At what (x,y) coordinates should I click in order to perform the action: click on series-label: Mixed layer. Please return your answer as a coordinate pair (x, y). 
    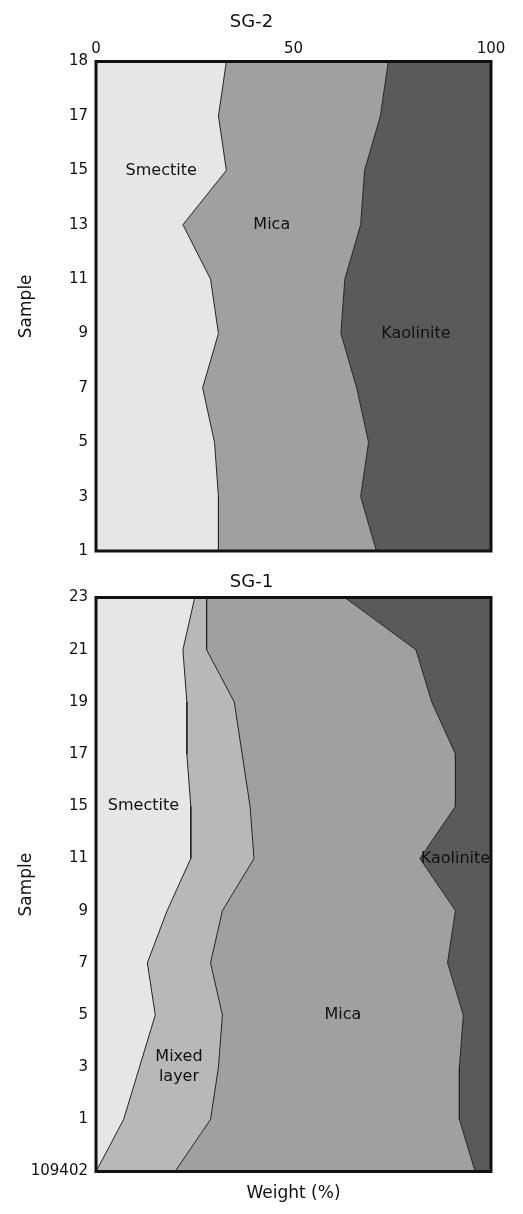
    Looking at the image, I should click on (179, 1066).